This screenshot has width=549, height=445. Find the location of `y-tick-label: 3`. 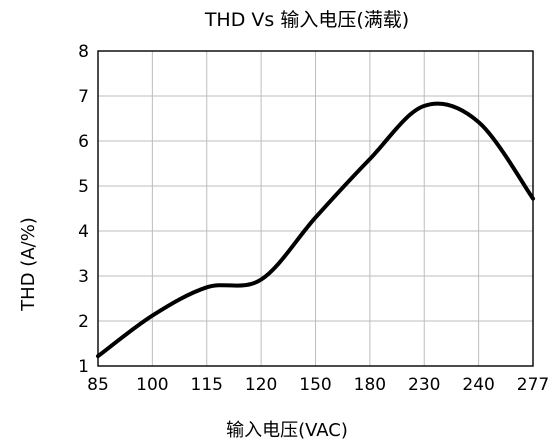

y-tick-label: 3 is located at coordinates (83, 277).